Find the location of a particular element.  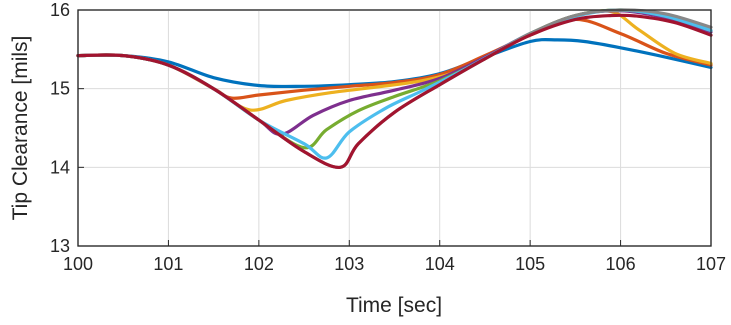

y-tick-label: 14 is located at coordinates (60, 167).